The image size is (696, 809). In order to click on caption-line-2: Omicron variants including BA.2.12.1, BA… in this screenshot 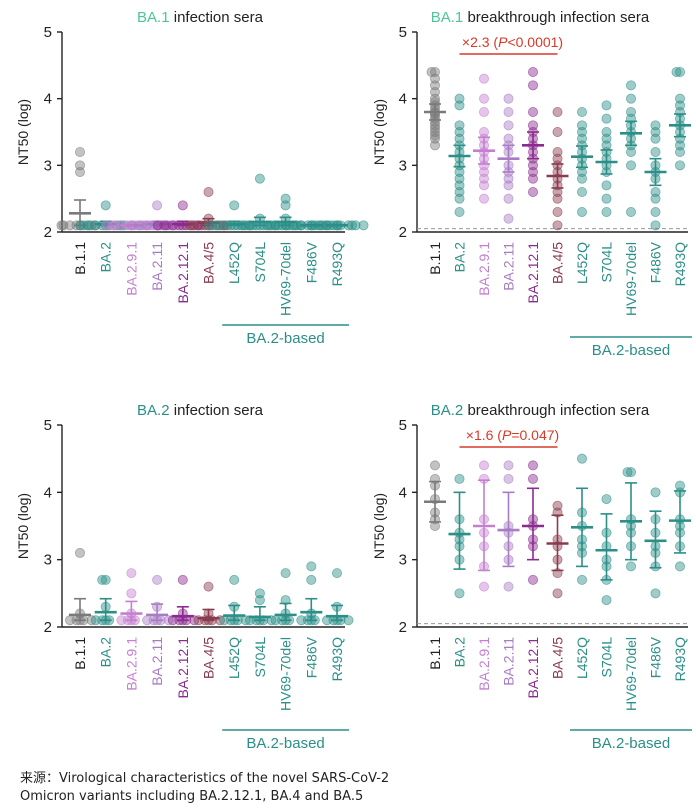, I will do `click(192, 796)`.